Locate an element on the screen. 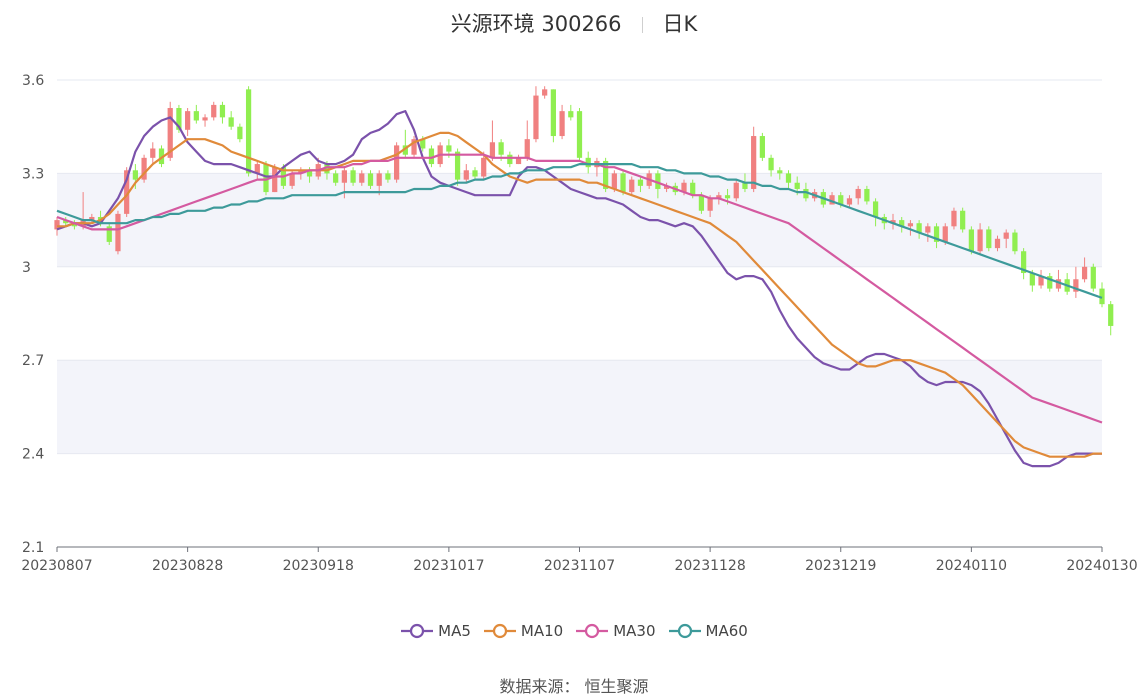  legend-item-ma30: MA30 is located at coordinates (615, 631).